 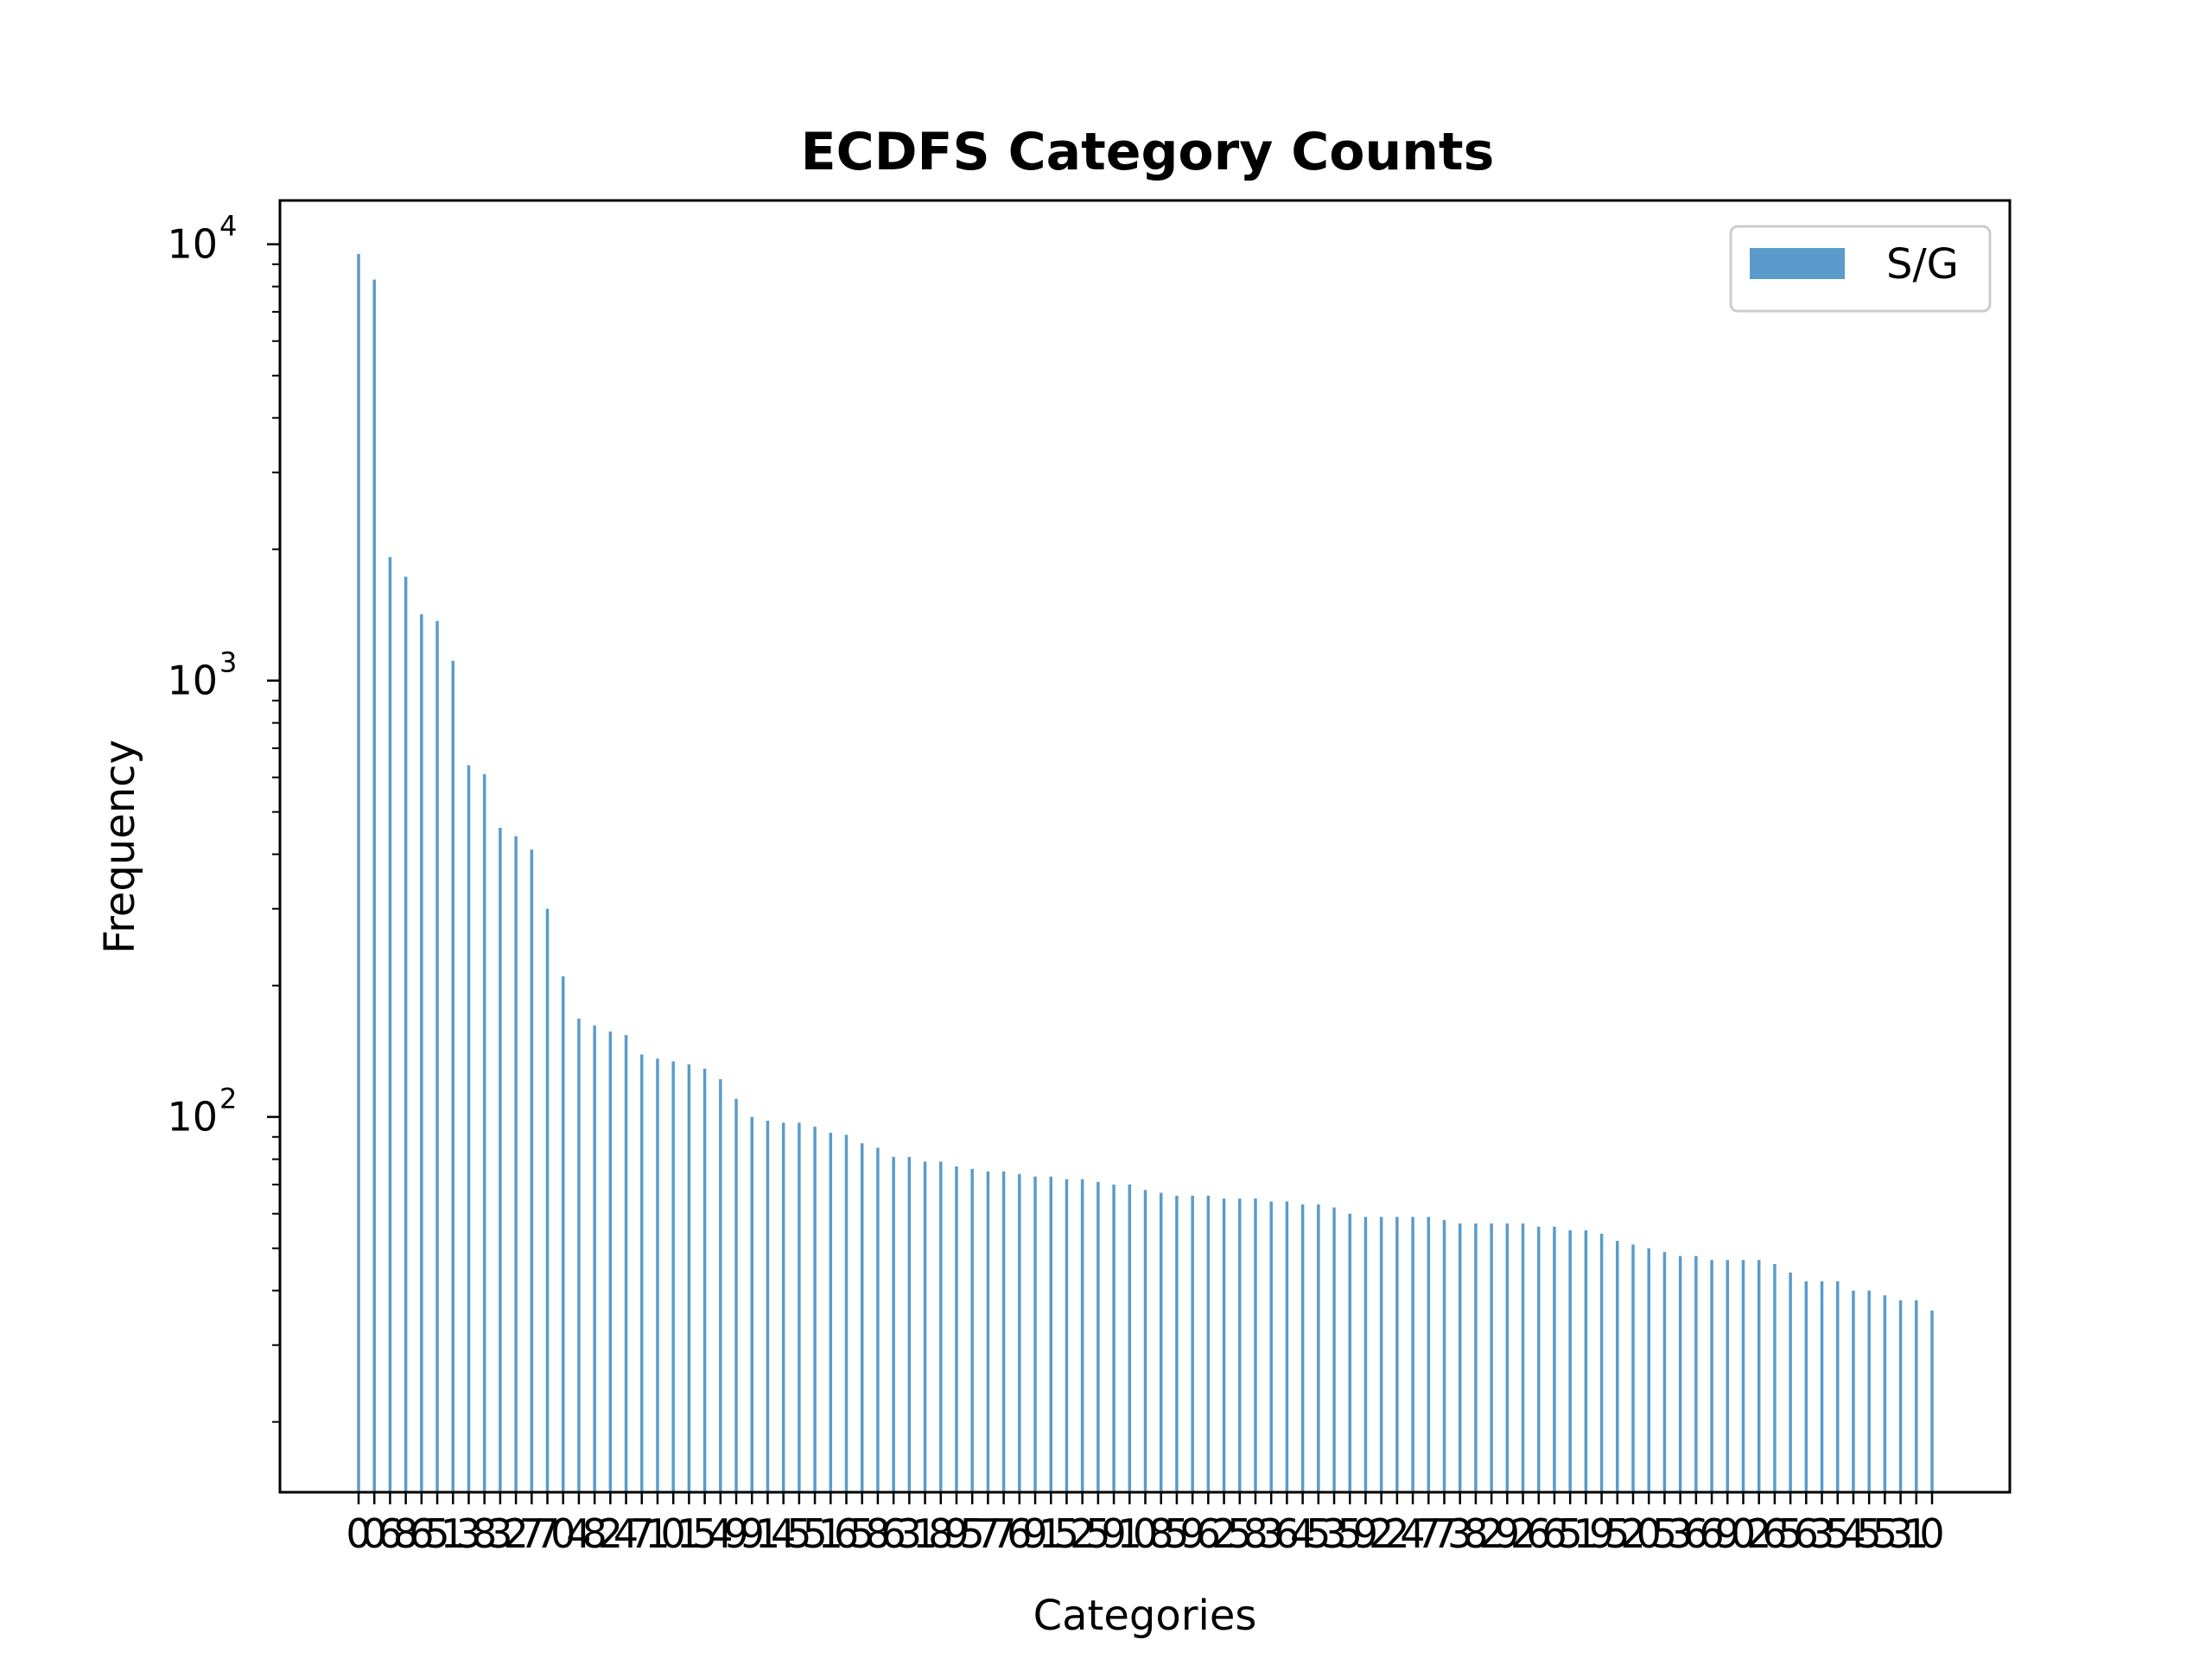 I want to click on y-tick-exponent: 4, so click(x=228, y=226).